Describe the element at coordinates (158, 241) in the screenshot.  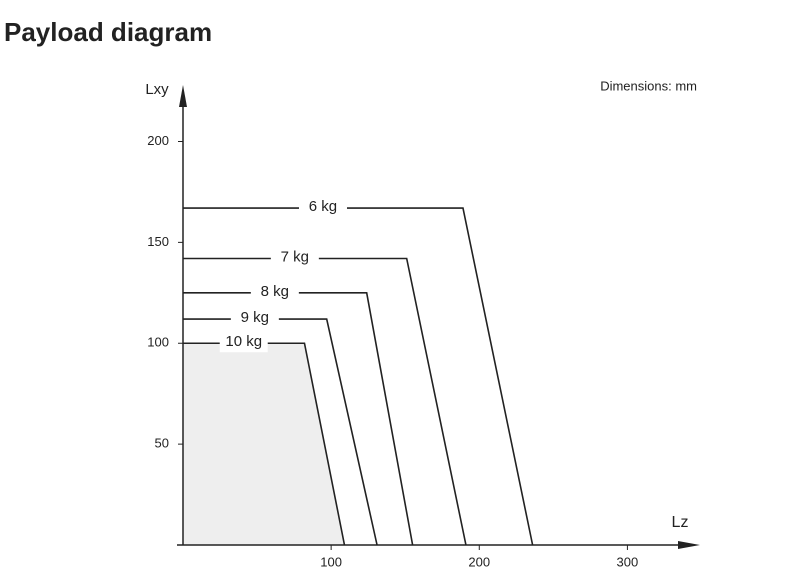
I see `y-tick-label: 150` at that location.